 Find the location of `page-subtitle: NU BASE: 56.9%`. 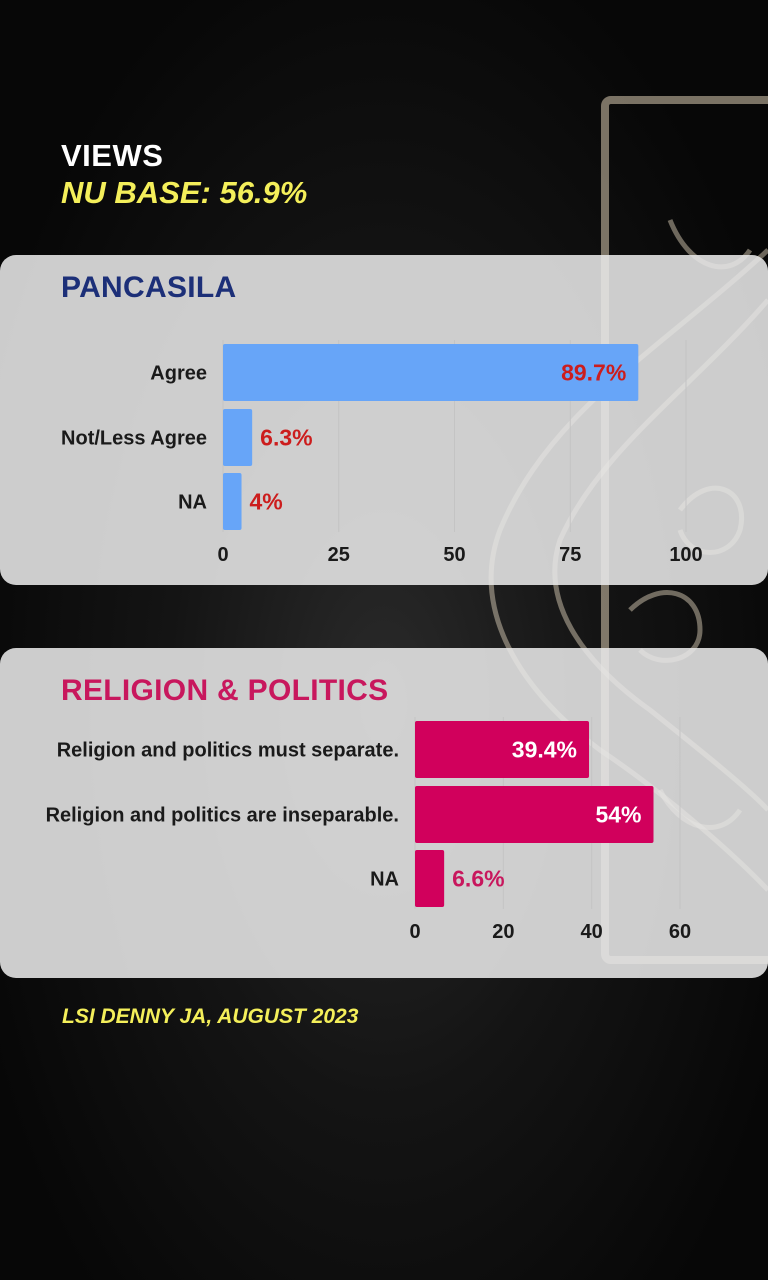

page-subtitle: NU BASE: 56.9% is located at coordinates (184, 192).